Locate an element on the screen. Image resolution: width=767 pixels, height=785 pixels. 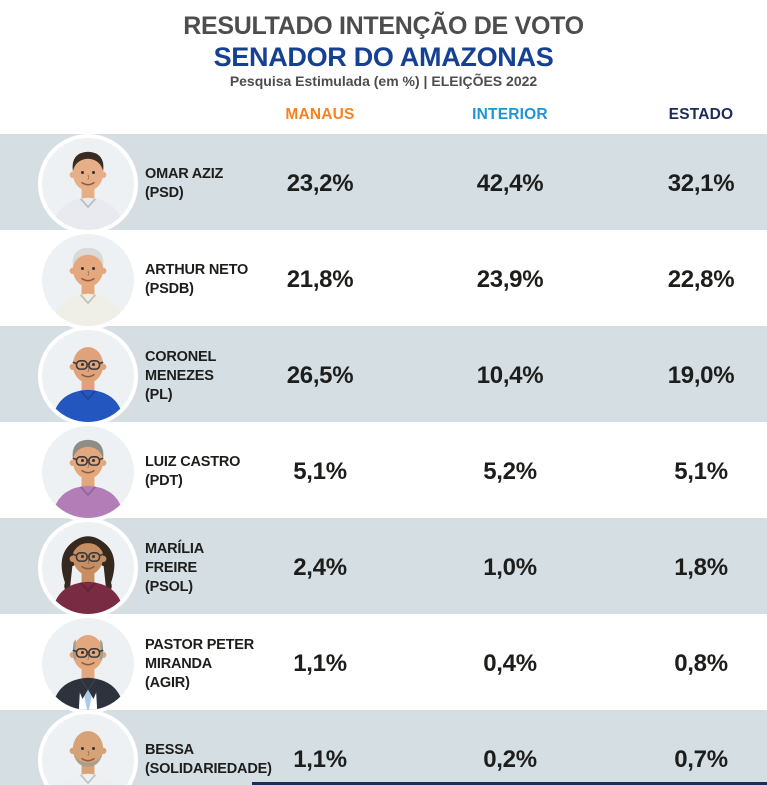
candidate-name: OMAR AZIZ is located at coordinates (184, 174).